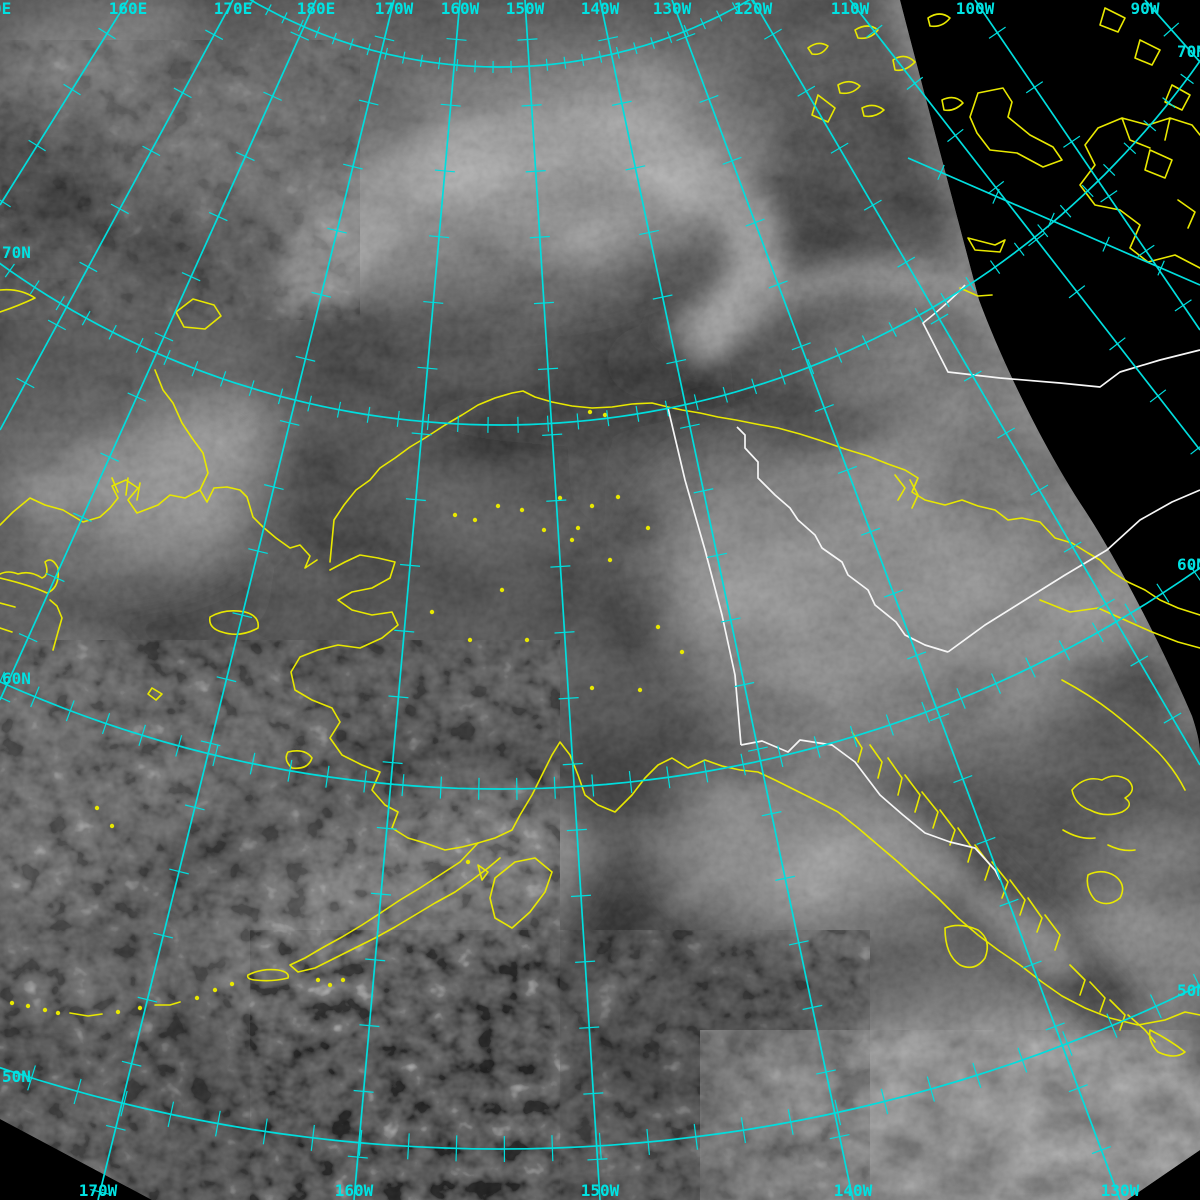  I want to click on lon-label-top-100W: 100W, so click(975, 9).